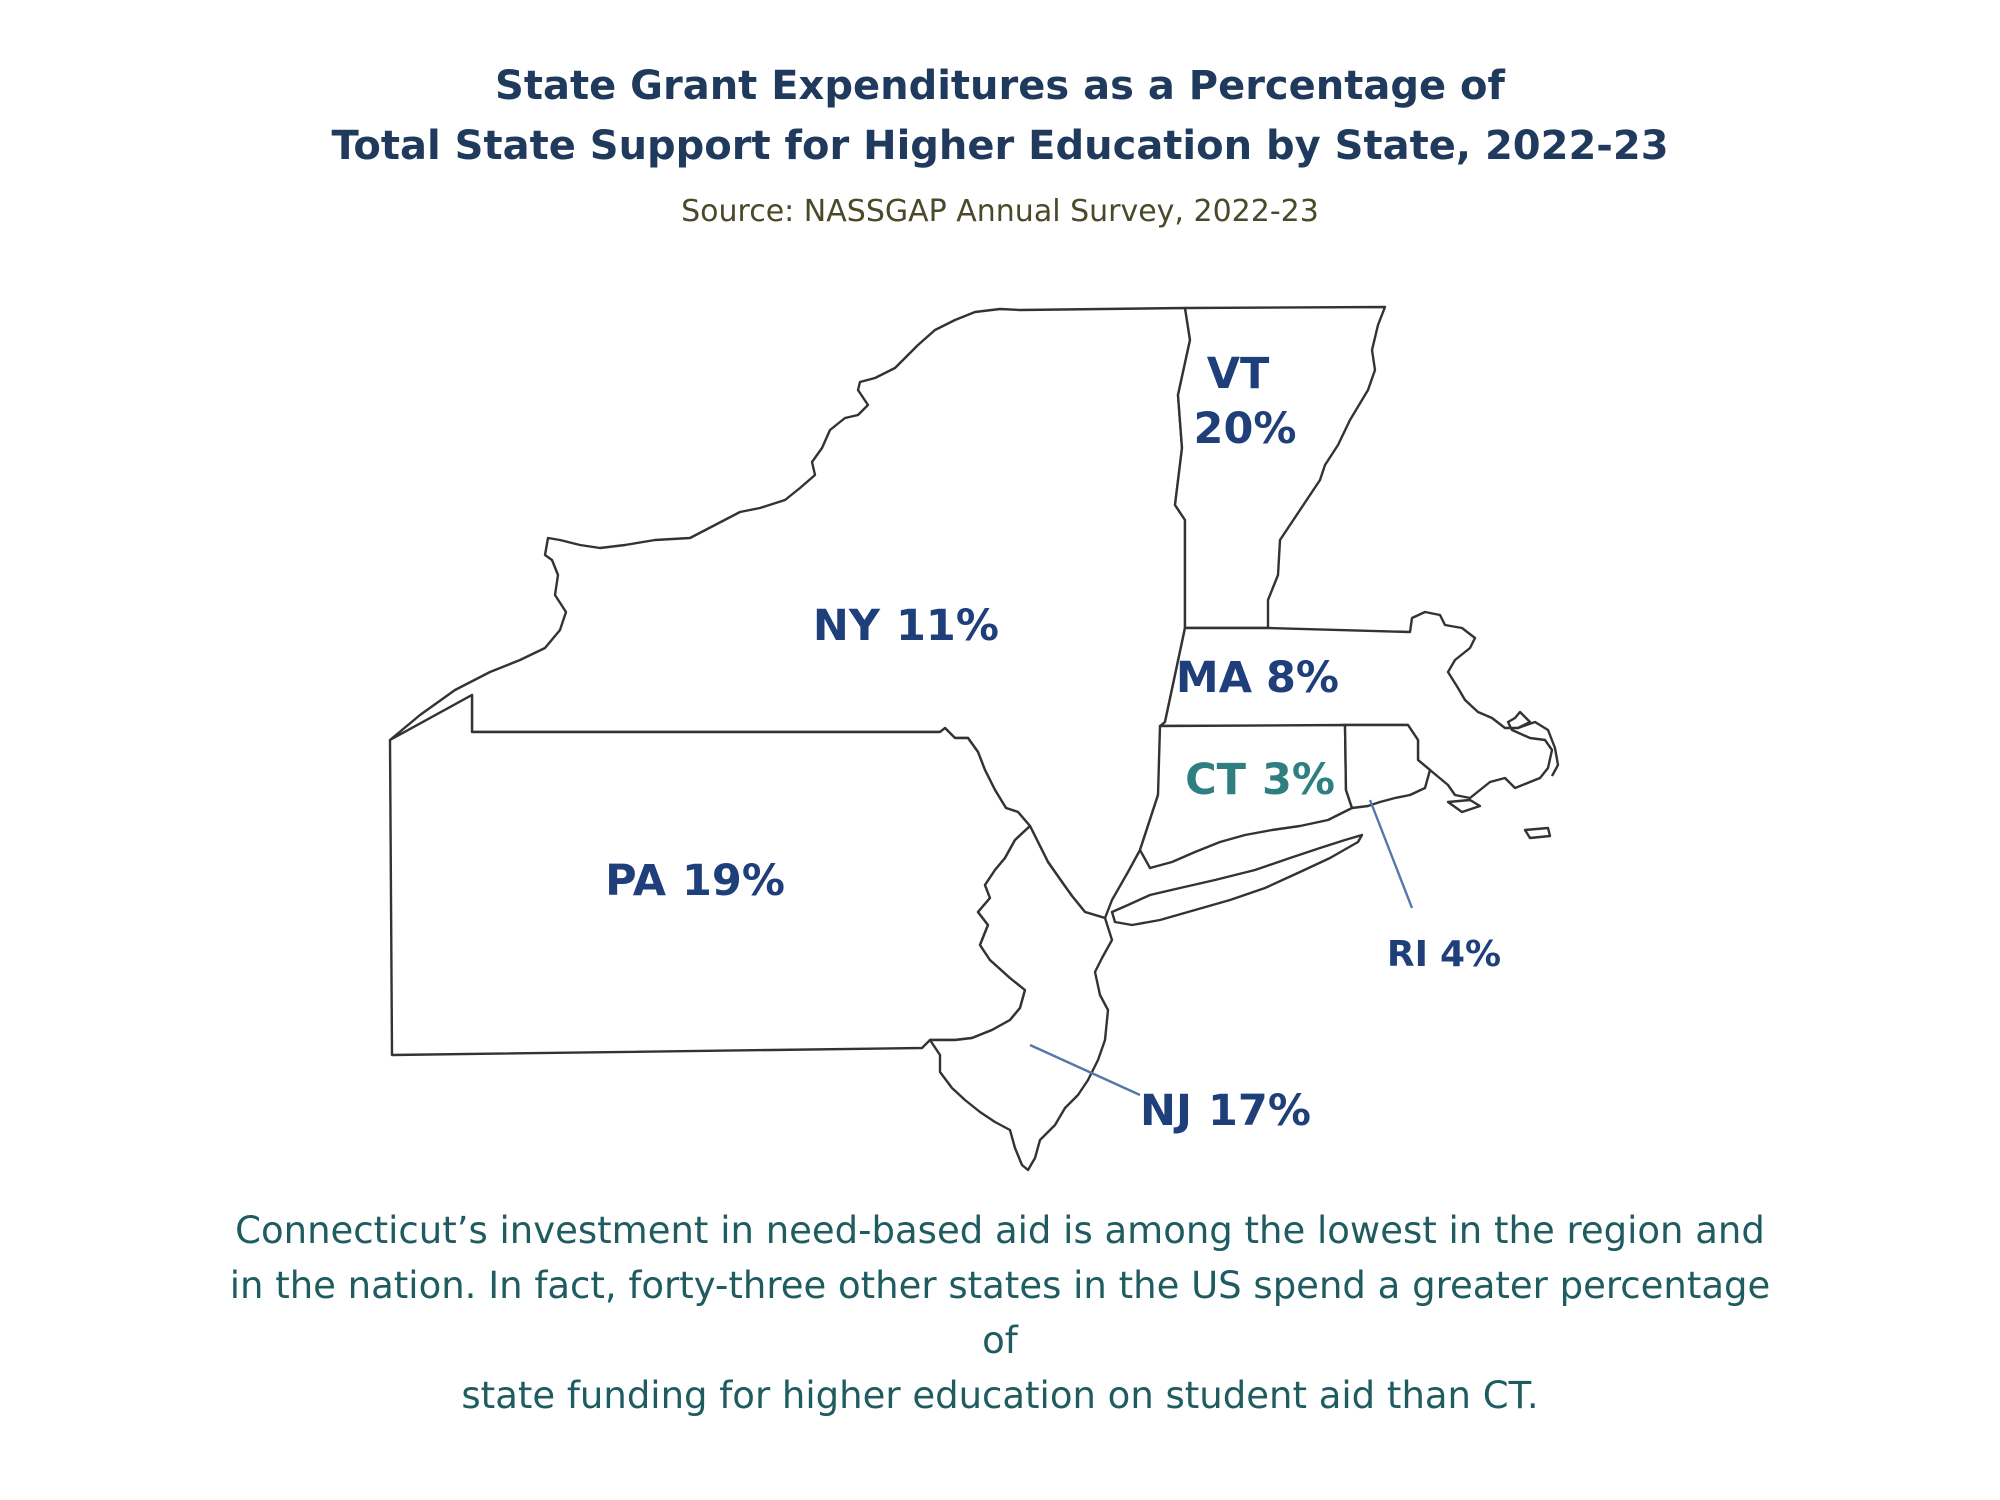 Image resolution: width=2000 pixels, height=1500 pixels. What do you see at coordinates (1238, 374) in the screenshot?
I see `state-label-vt-abbr: VT` at bounding box center [1238, 374].